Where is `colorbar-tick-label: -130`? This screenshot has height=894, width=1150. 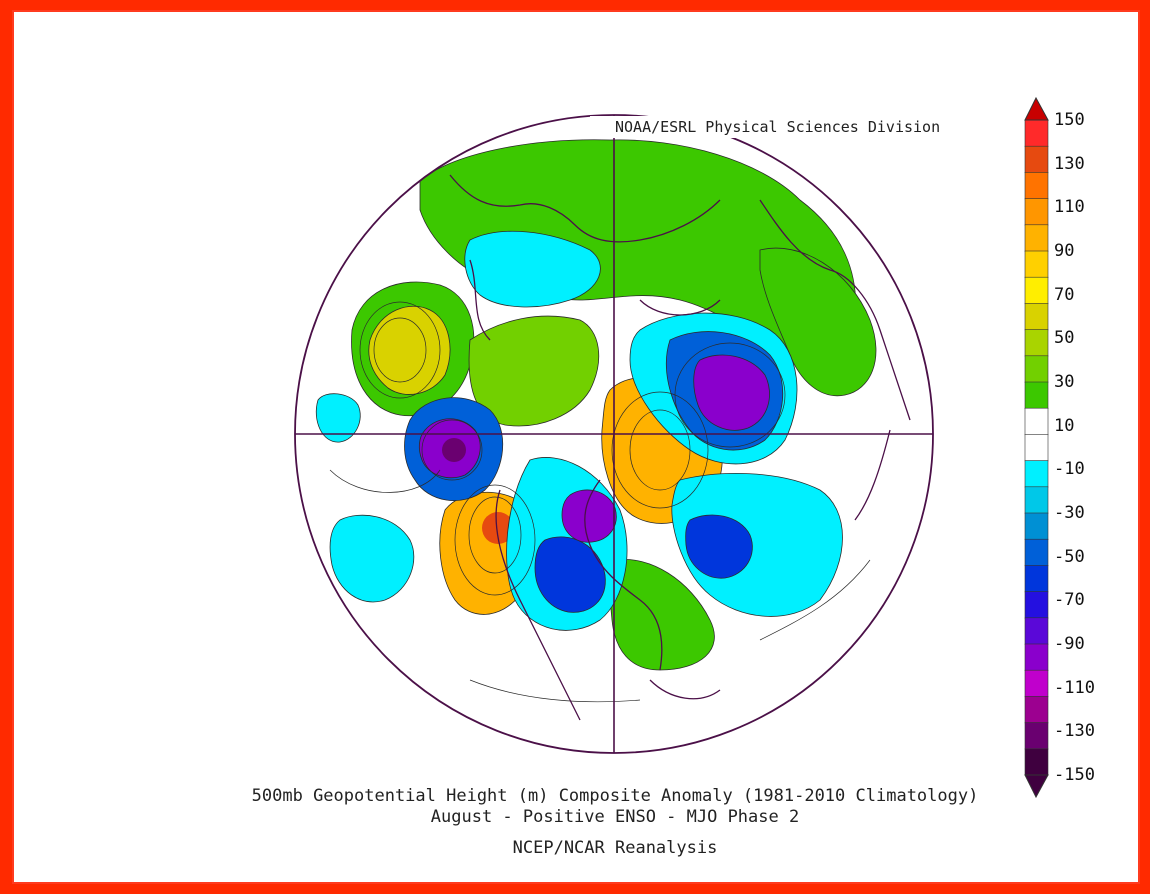 colorbar-tick-label: -130 is located at coordinates (1074, 731).